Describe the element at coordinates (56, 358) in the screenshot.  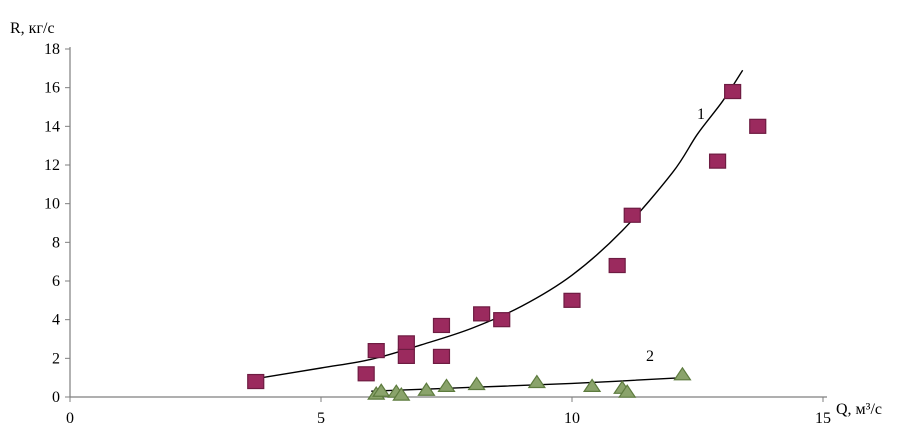
I see `y-tick-label: 2` at that location.